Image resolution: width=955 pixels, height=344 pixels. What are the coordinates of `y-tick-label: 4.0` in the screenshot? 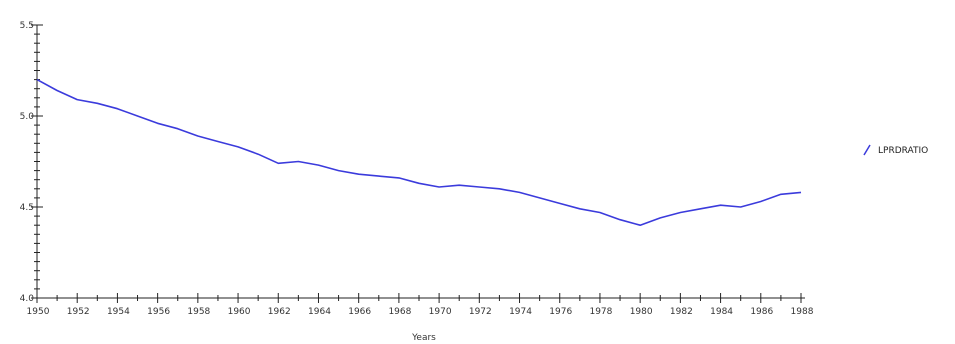 It's located at (27, 299).